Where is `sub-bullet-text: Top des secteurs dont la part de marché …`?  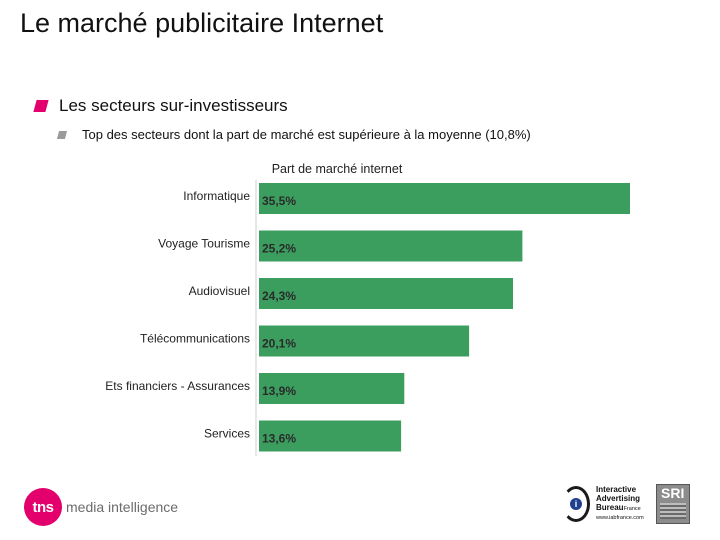
sub-bullet-text: Top des secteurs dont la part de marché … is located at coordinates (306, 134).